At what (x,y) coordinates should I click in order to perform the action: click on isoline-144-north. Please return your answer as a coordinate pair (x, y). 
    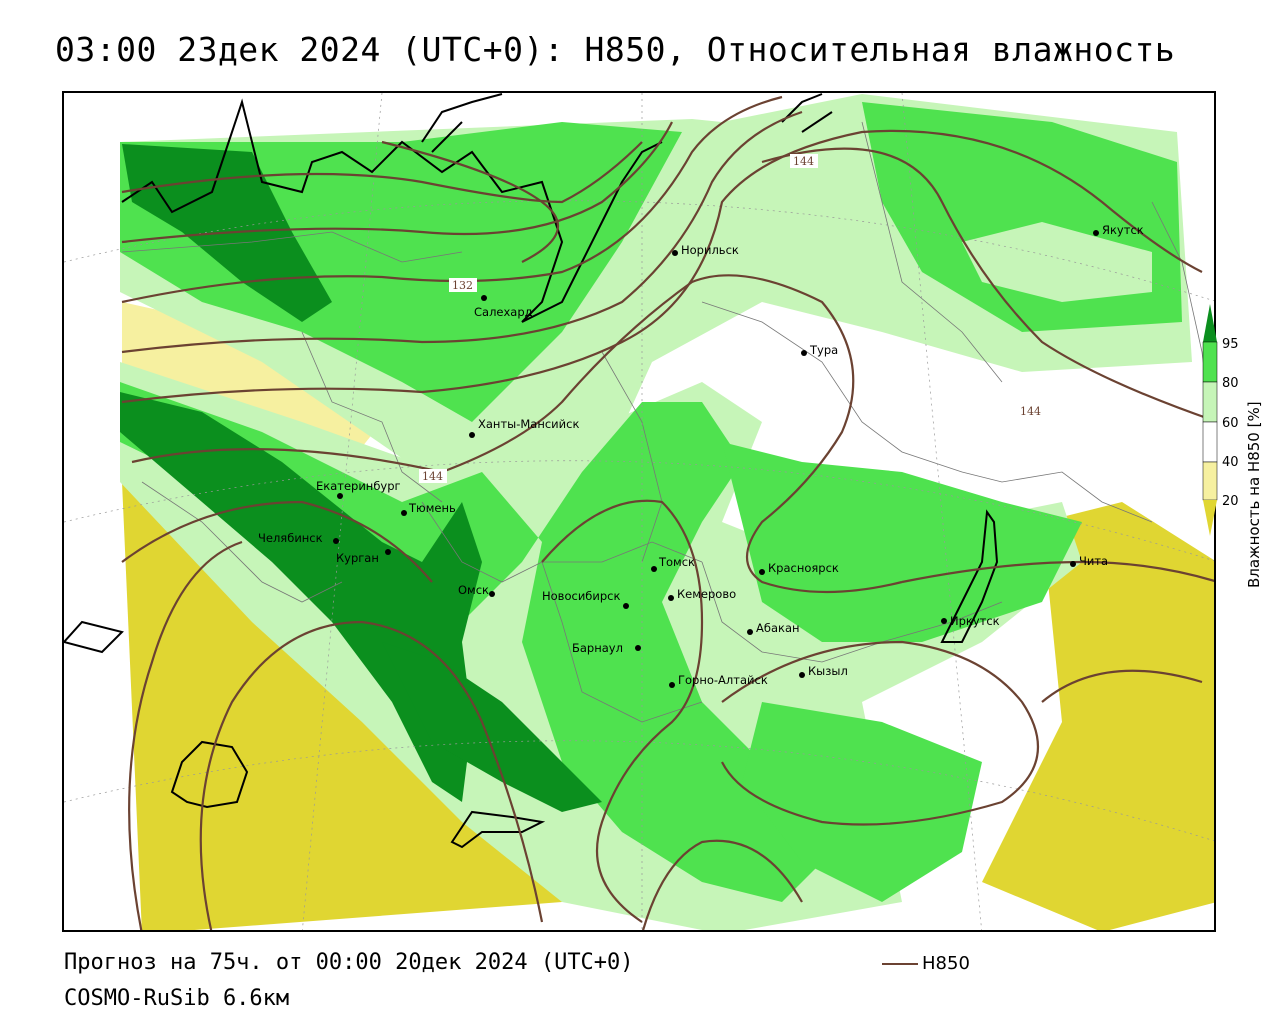
    Looking at the image, I should click on (987, 284).